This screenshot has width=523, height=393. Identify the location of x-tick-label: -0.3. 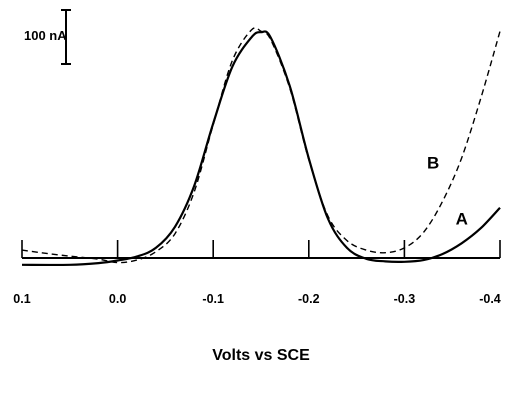
(405, 299).